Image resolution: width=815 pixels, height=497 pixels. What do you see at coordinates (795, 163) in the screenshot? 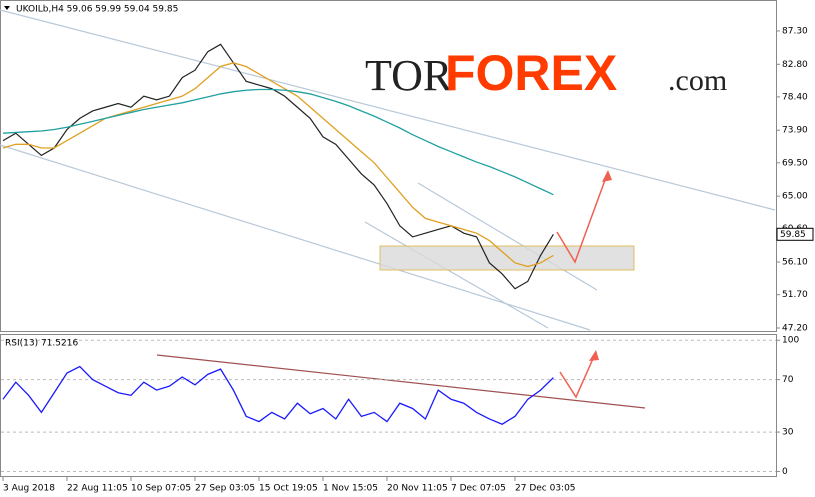
I see `y-tick-label: 69.50` at bounding box center [795, 163].